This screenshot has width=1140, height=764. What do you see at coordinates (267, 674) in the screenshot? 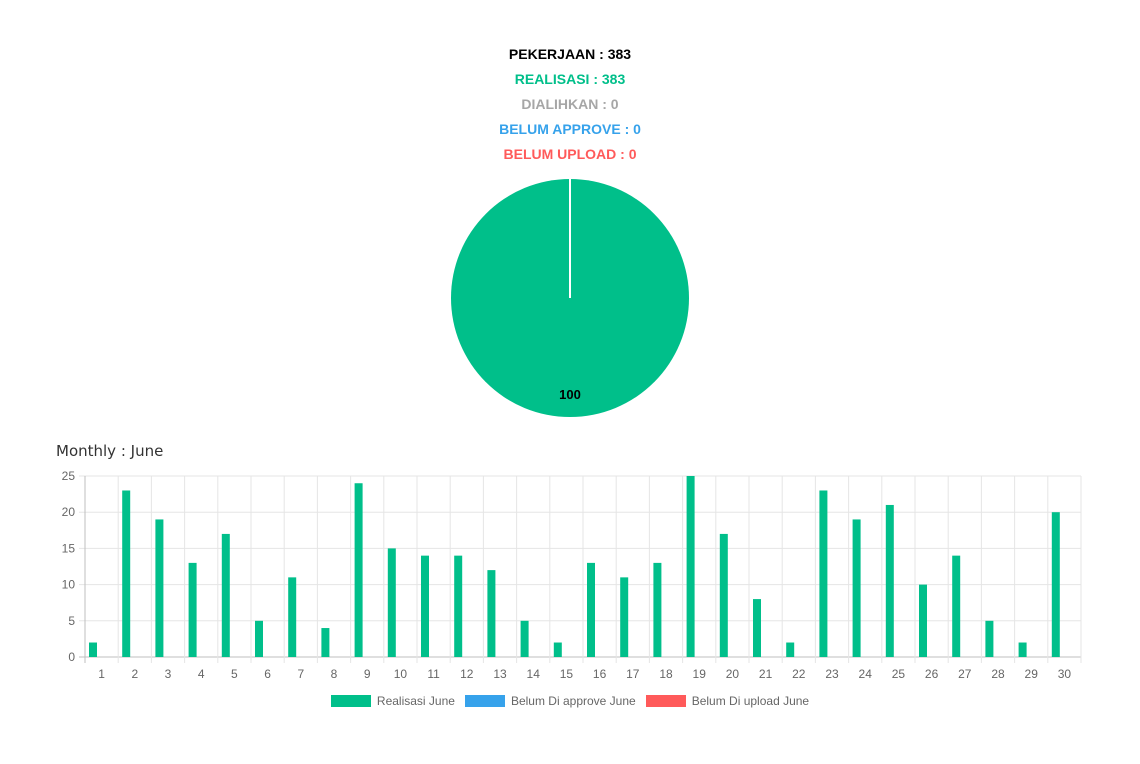
I see `x-tick-label: 6` at bounding box center [267, 674].